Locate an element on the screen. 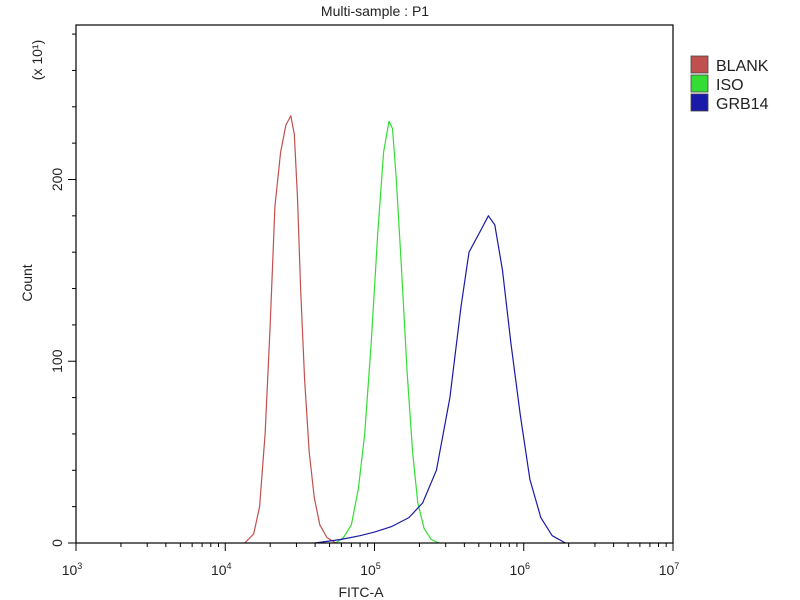  legend: BLANK ISO GRB14 is located at coordinates (729, 84).